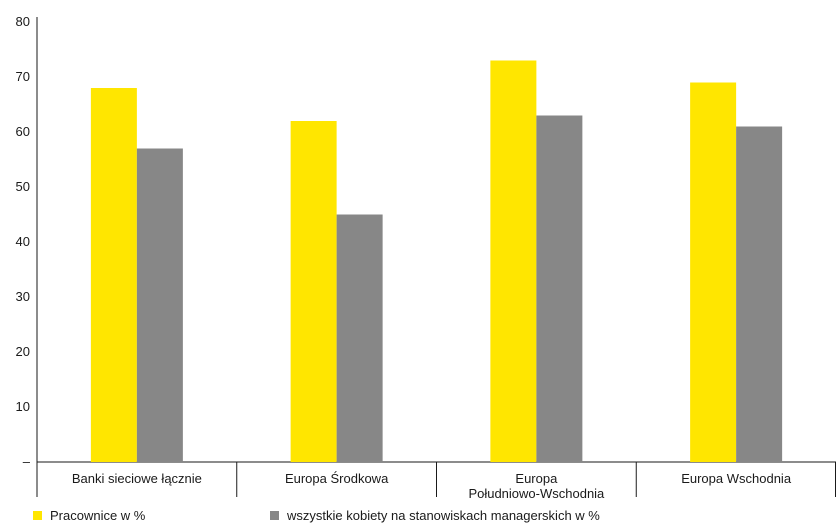 This screenshot has height=527, width=836. I want to click on y-tick-label: 80, so click(23, 21).